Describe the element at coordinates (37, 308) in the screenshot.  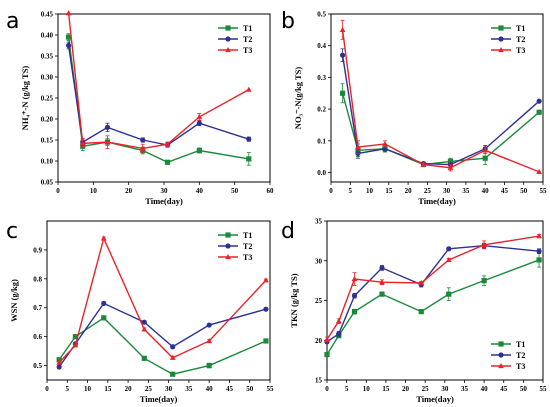
I see `y-tick-label: 0.7` at that location.